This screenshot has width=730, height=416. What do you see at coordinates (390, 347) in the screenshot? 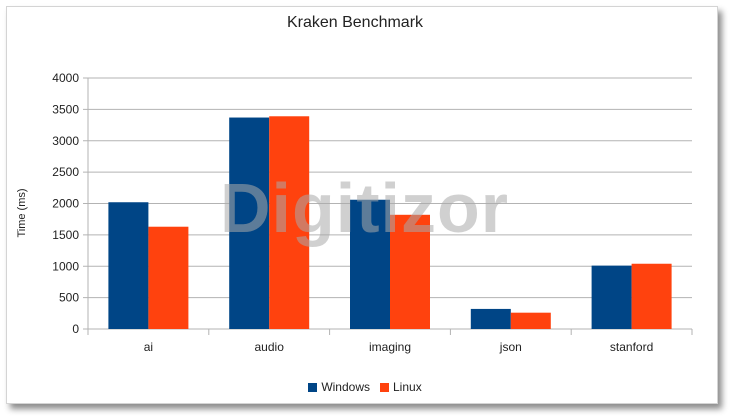
I see `x-tick-label-imaging: imaging` at bounding box center [390, 347].